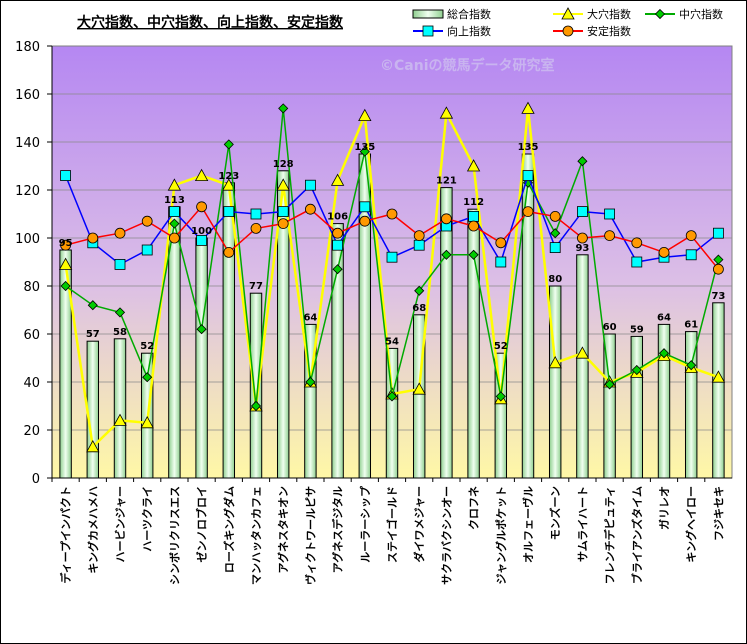 The width and height of the screenshot is (747, 644). I want to click on y-tick-label: 180, so click(27, 47).